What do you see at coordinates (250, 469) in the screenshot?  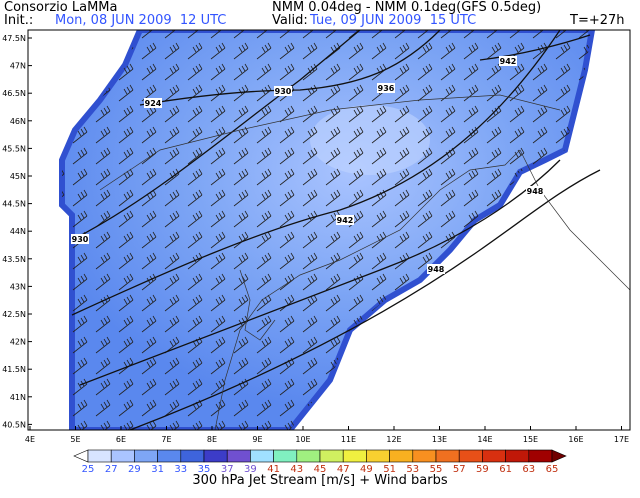 I see `colorbar-label: 39` at bounding box center [250, 469].